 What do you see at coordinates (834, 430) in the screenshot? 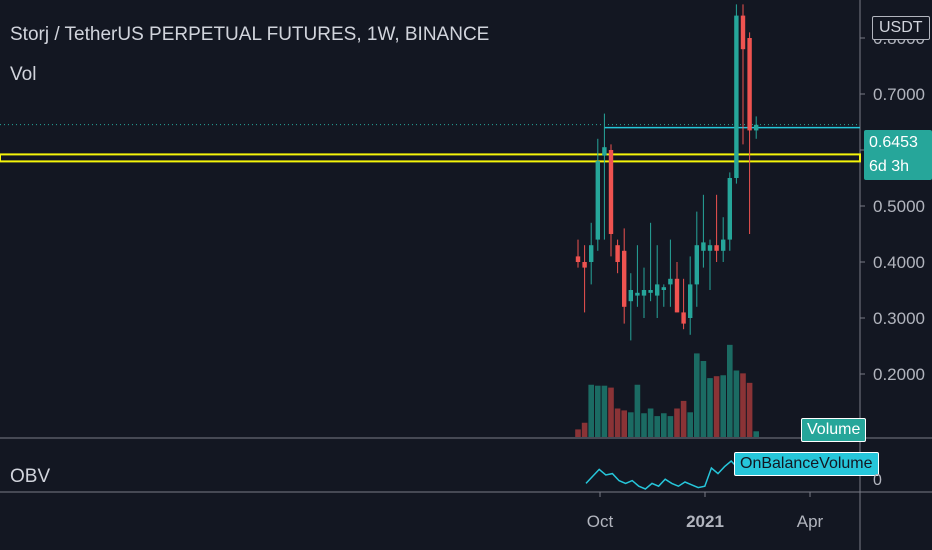
I see `volume-series-badge: Volume` at bounding box center [834, 430].